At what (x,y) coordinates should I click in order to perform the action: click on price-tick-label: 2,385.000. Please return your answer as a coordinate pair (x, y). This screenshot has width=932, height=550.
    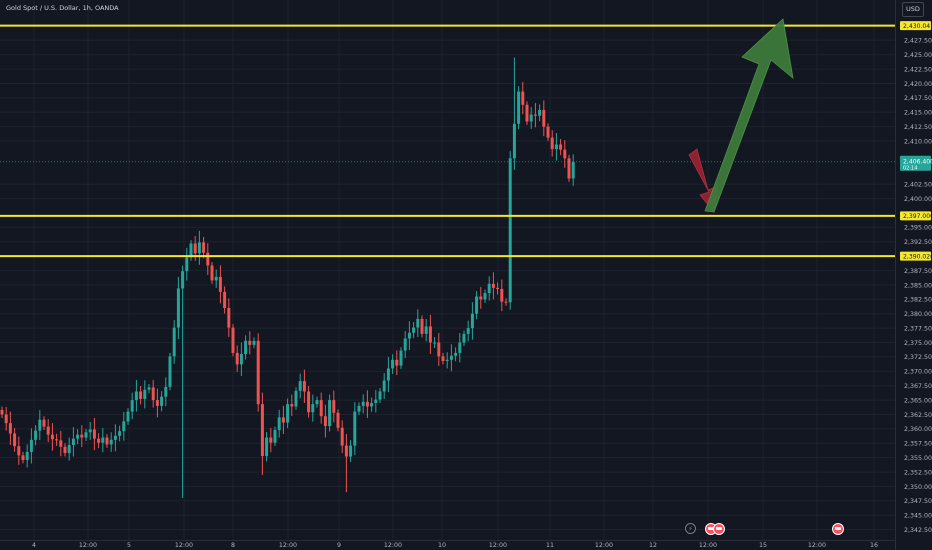
    Looking at the image, I should click on (918, 285).